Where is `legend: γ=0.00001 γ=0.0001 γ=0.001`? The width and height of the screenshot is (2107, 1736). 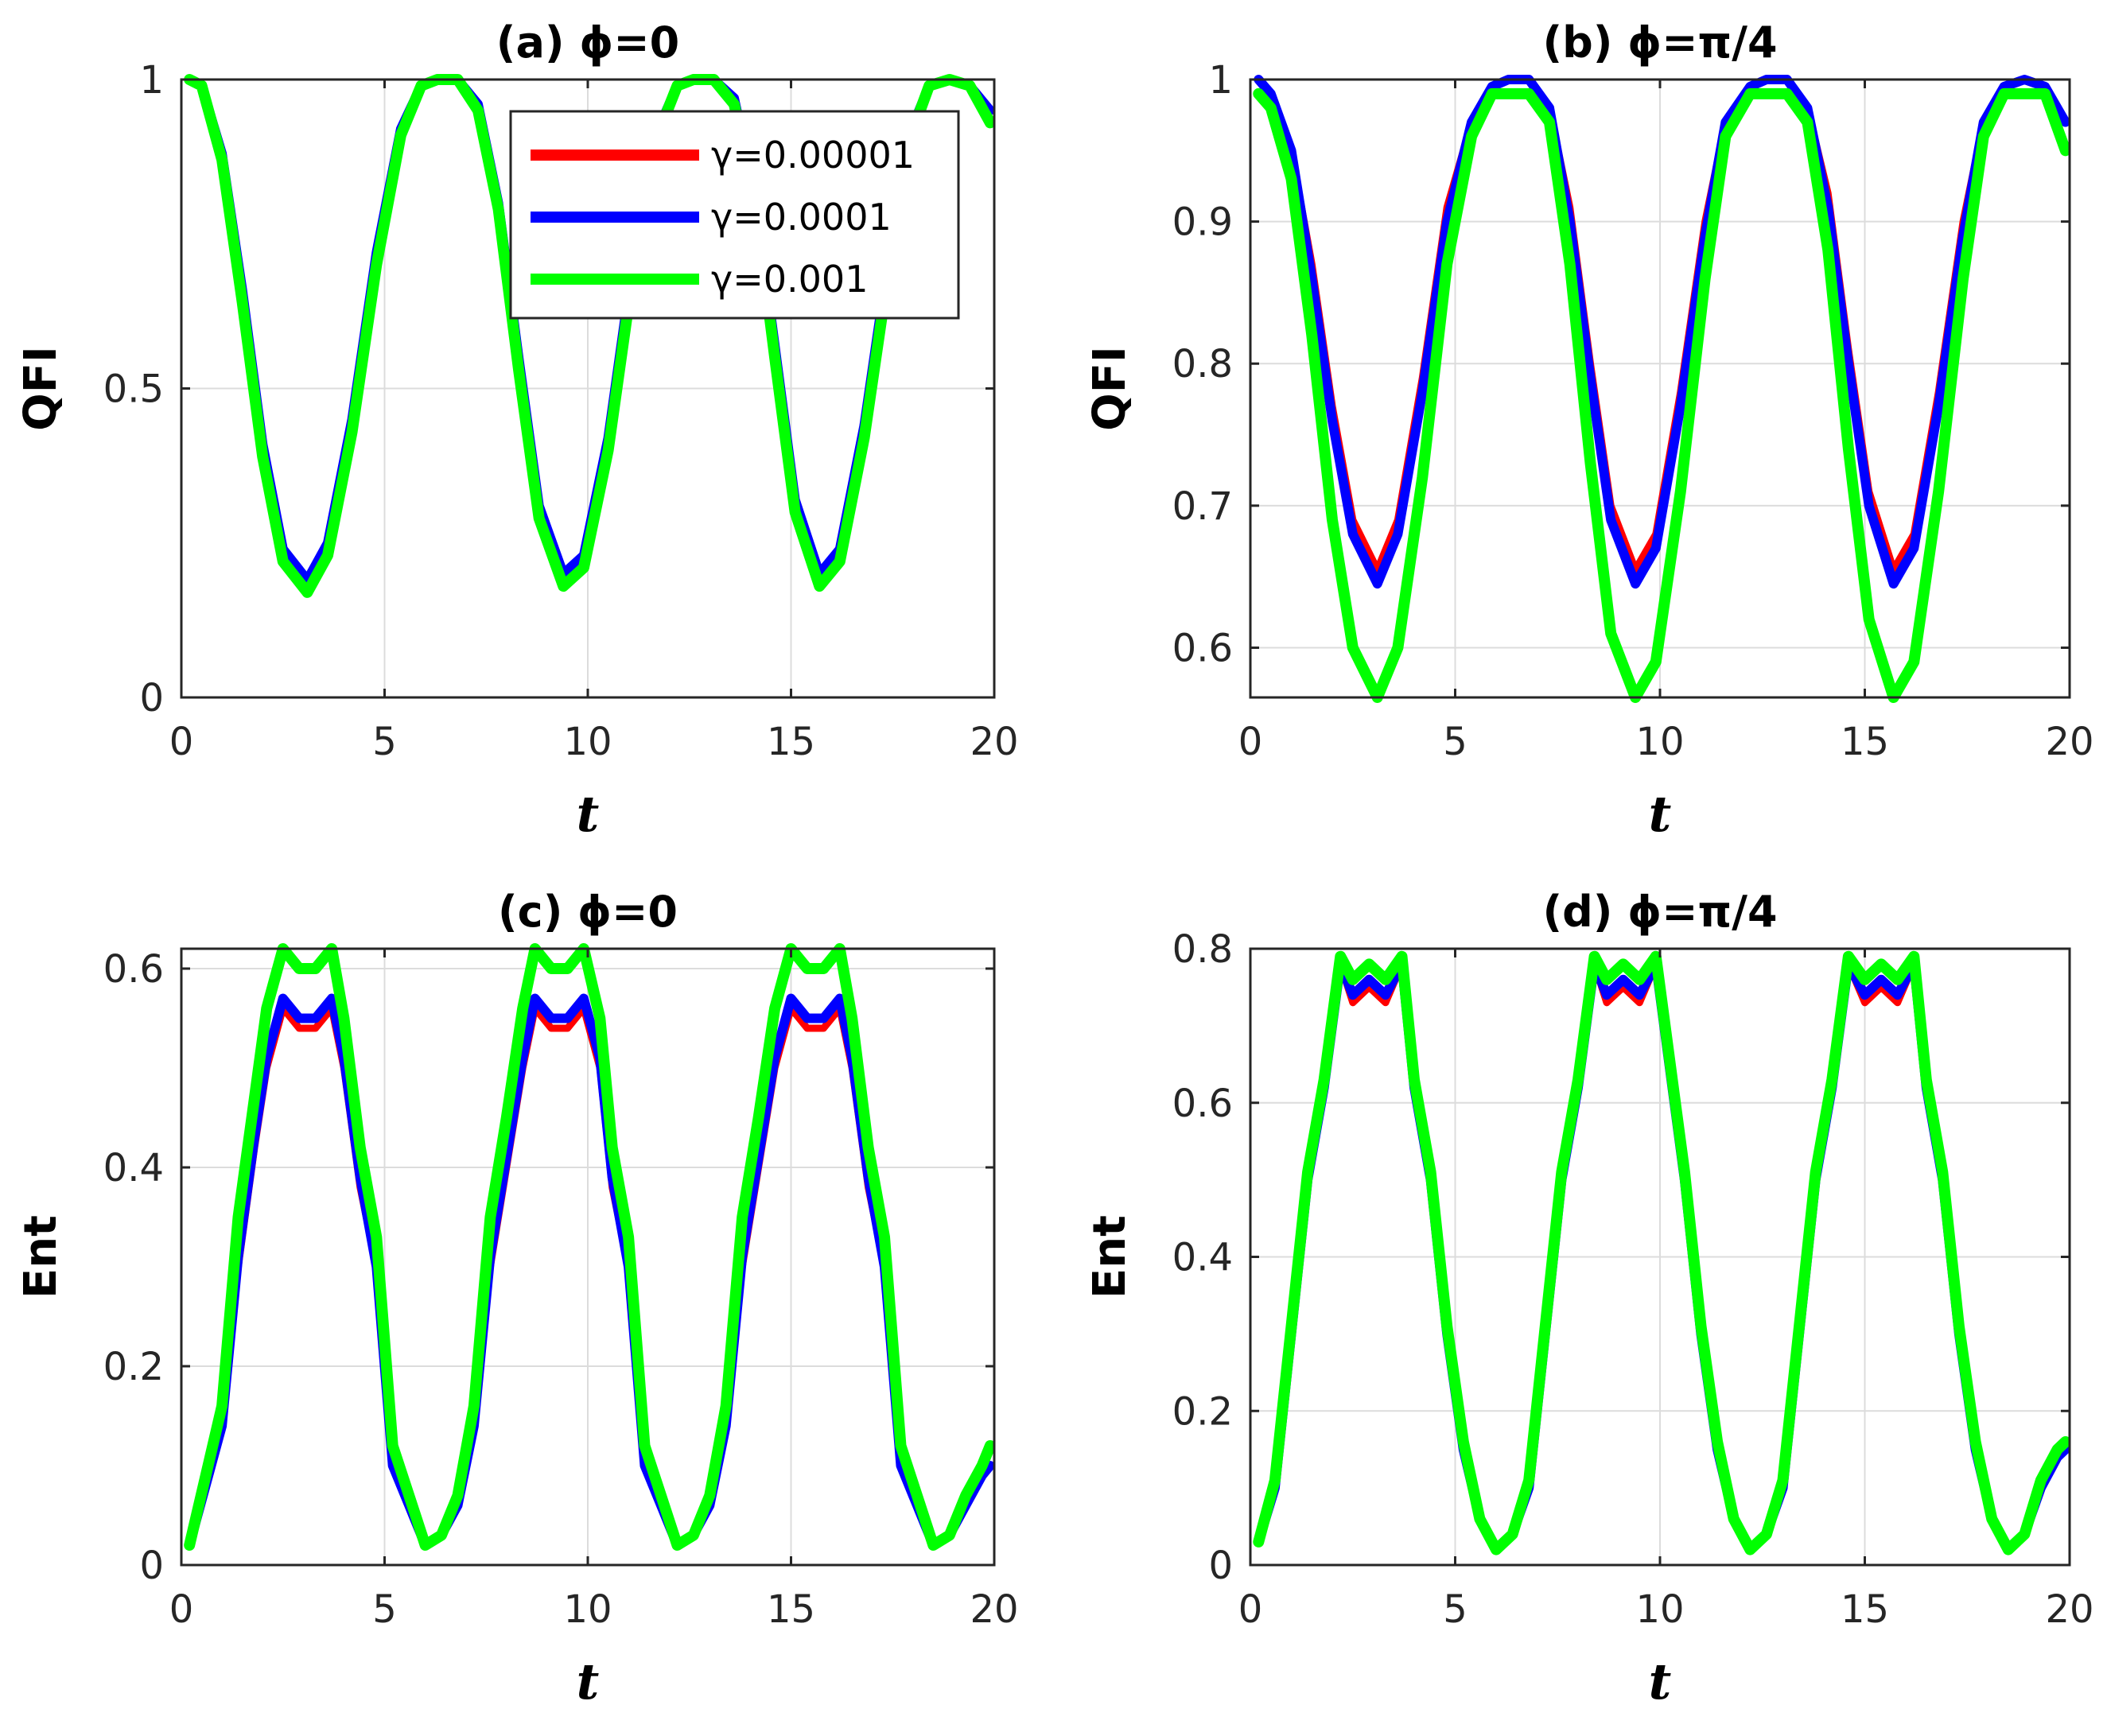
legend: γ=0.00001 γ=0.0001 γ=0.001 is located at coordinates (734, 215).